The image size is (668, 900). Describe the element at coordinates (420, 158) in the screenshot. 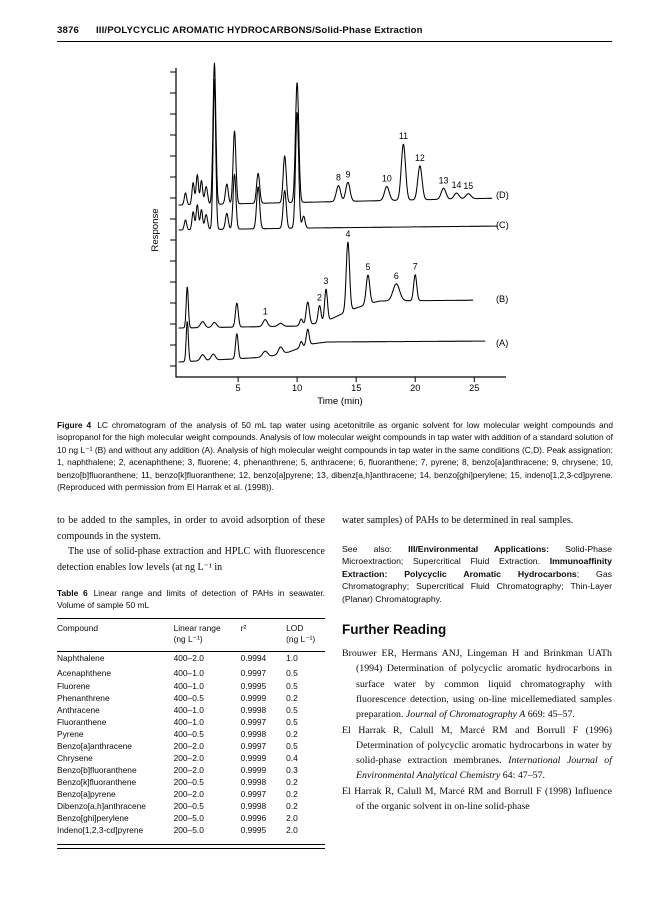

I see `peak-label: 12` at that location.